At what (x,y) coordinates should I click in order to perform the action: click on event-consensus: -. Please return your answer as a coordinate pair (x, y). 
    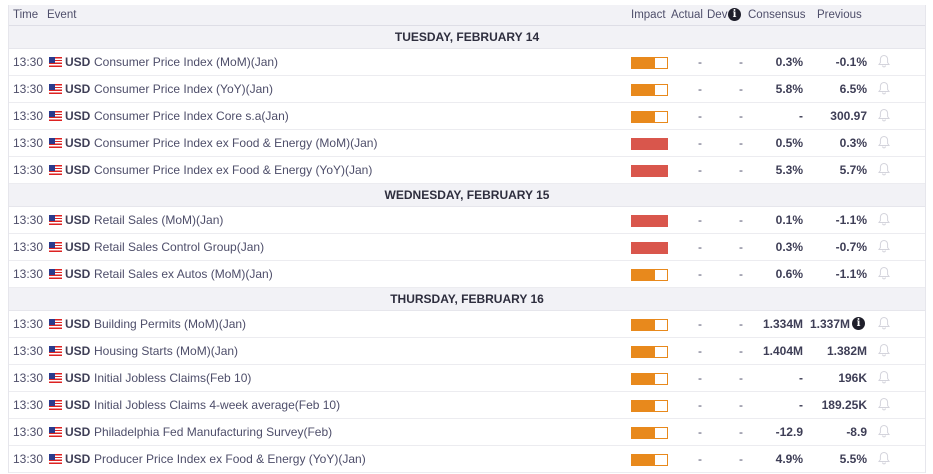
    Looking at the image, I should click on (801, 405).